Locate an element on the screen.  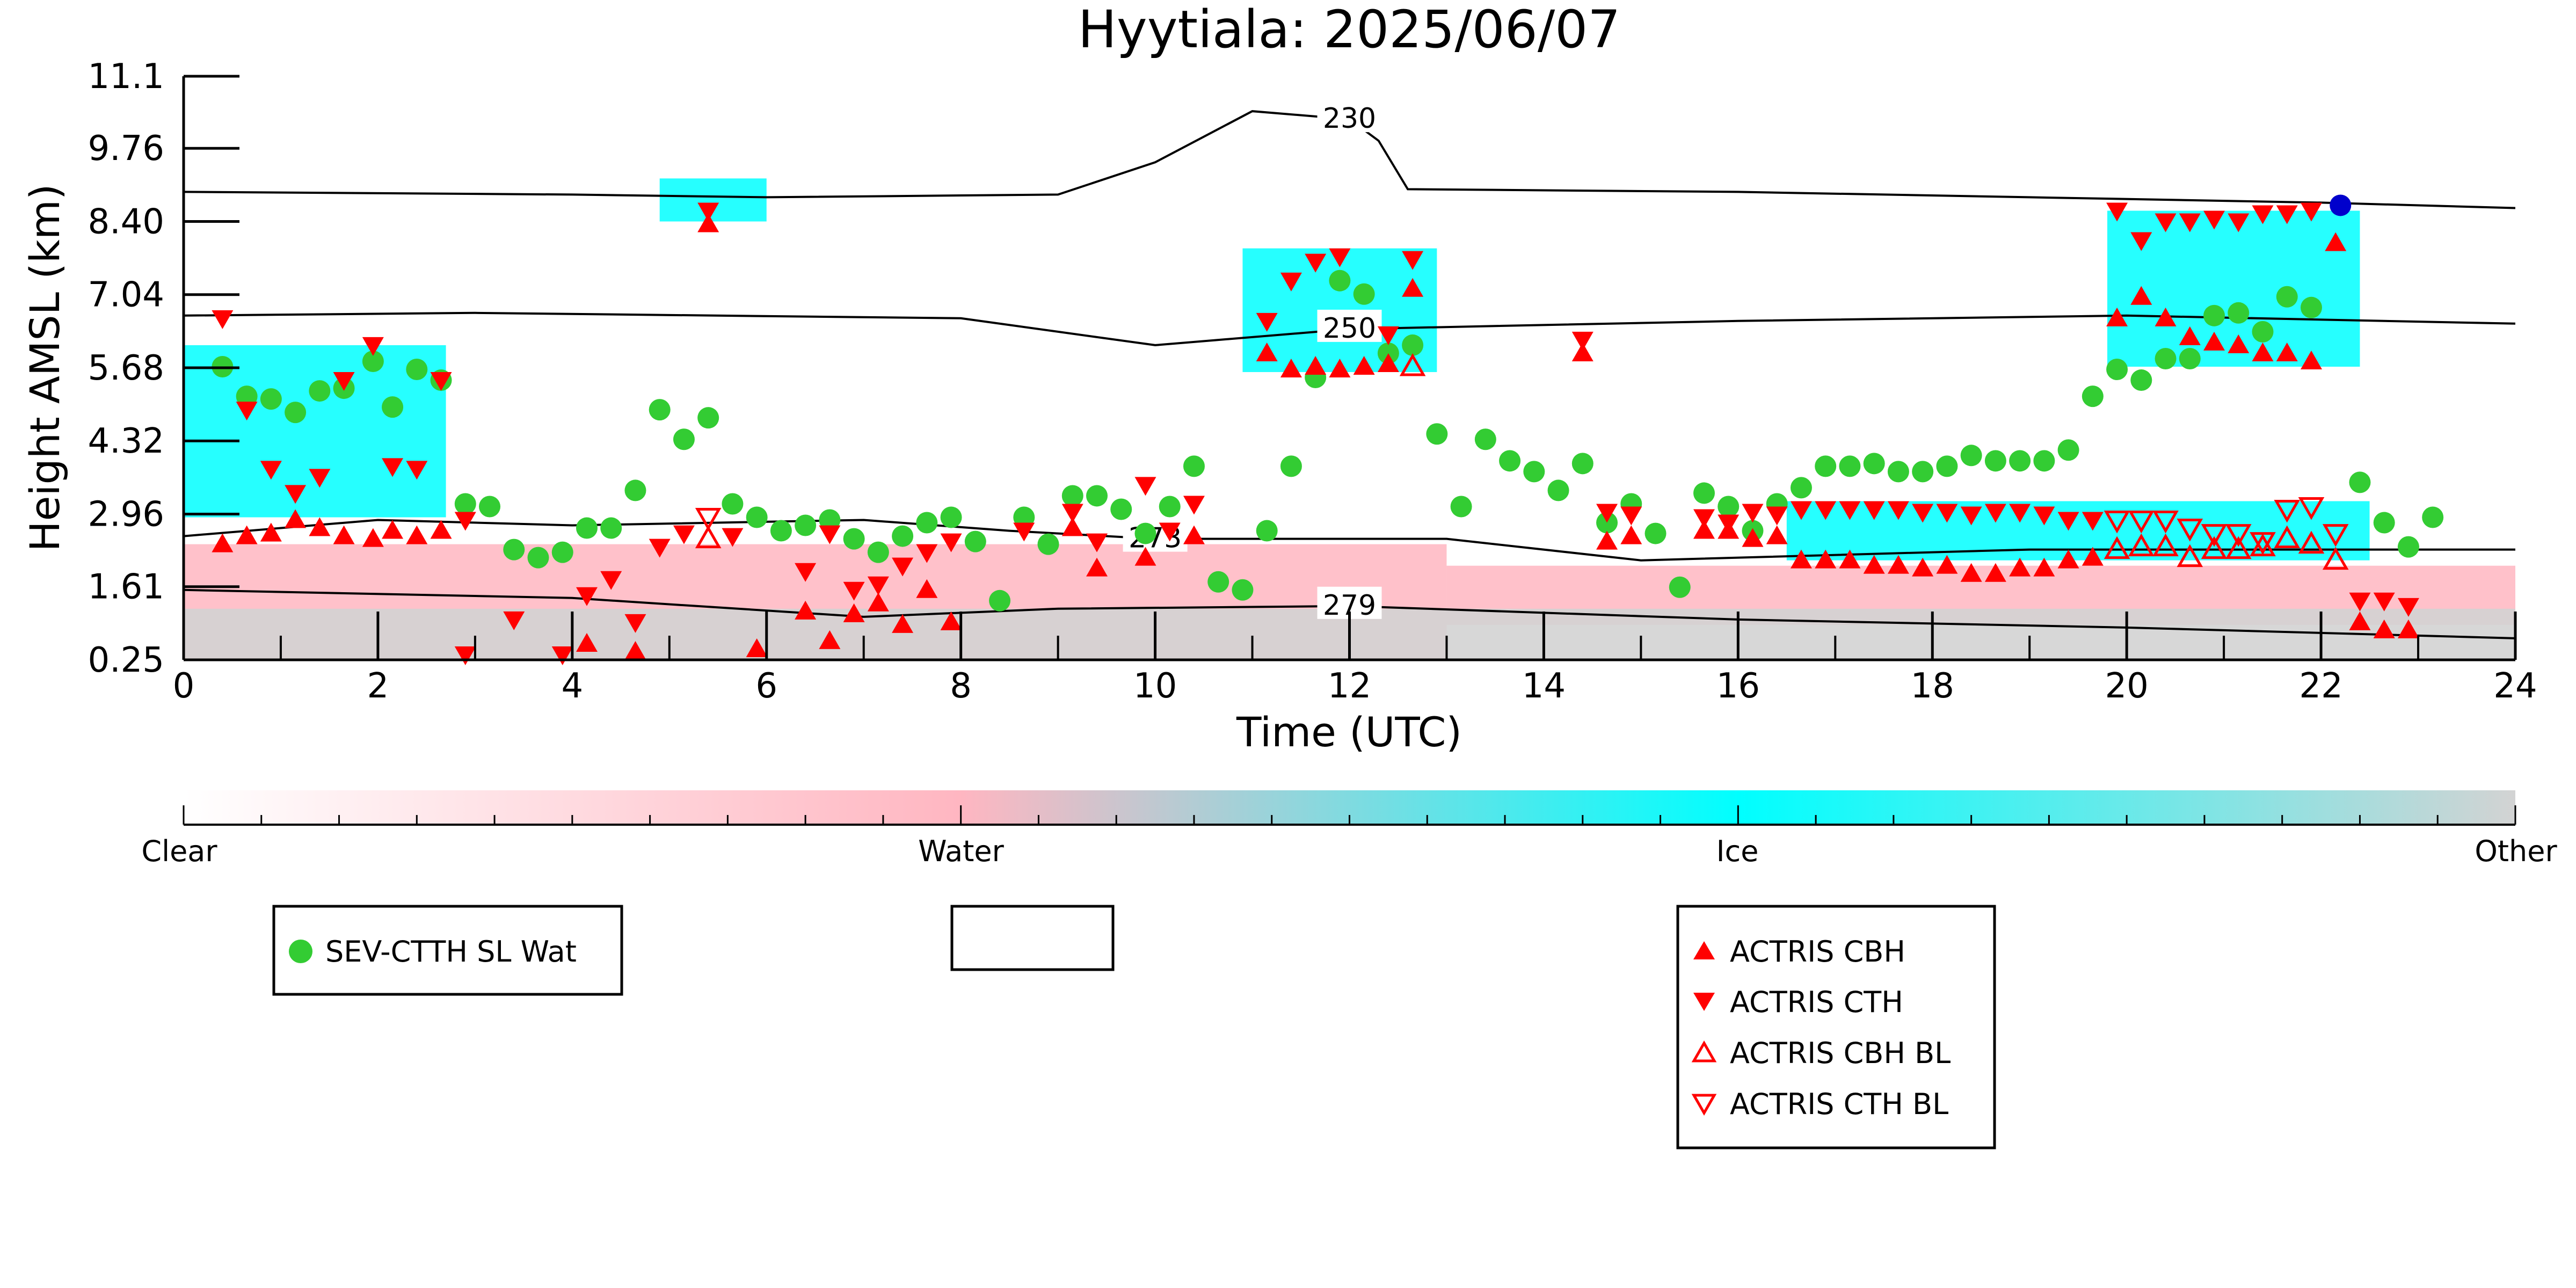
legend-marker-circle is located at coordinates (300, 951).